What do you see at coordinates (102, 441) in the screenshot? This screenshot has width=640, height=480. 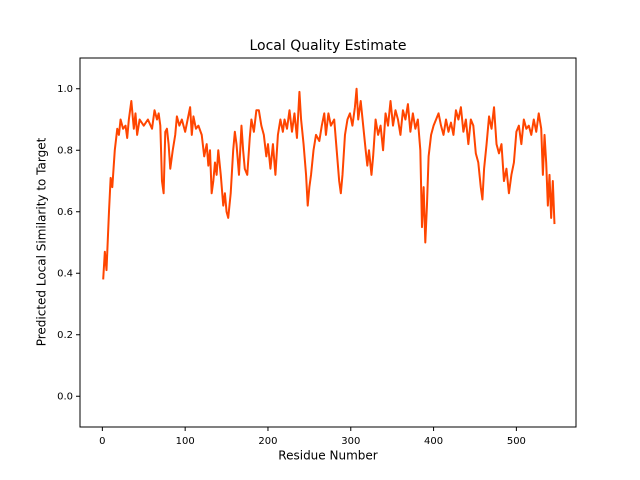 I see `x-tick-label: 0` at bounding box center [102, 441].